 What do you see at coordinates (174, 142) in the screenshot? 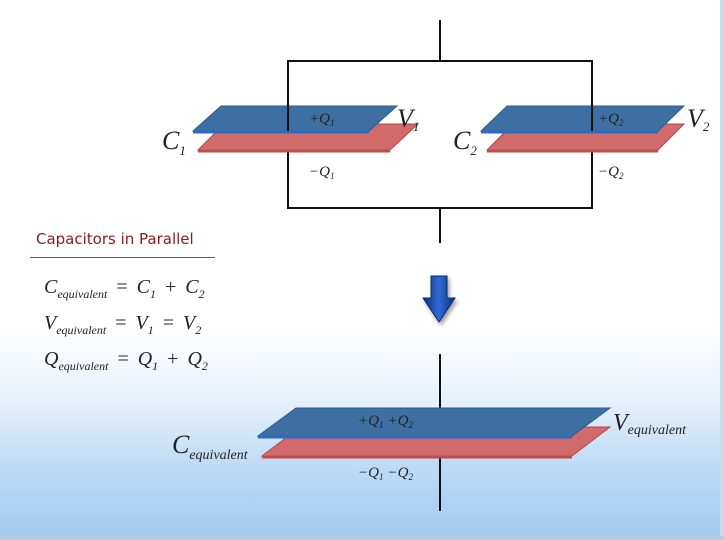
I see `c1-label: C1` at bounding box center [174, 142].